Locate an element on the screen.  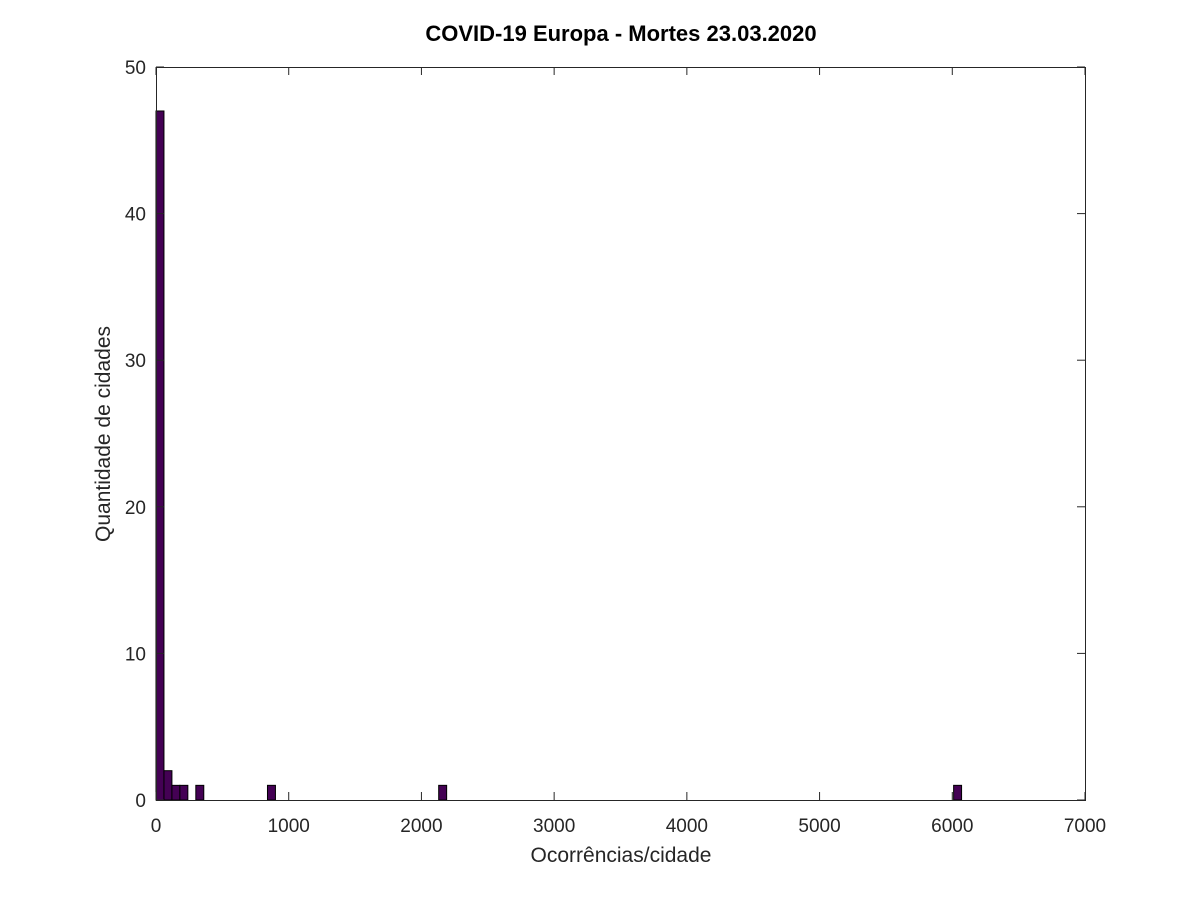
y-tick-label: 50 is located at coordinates (135, 68).